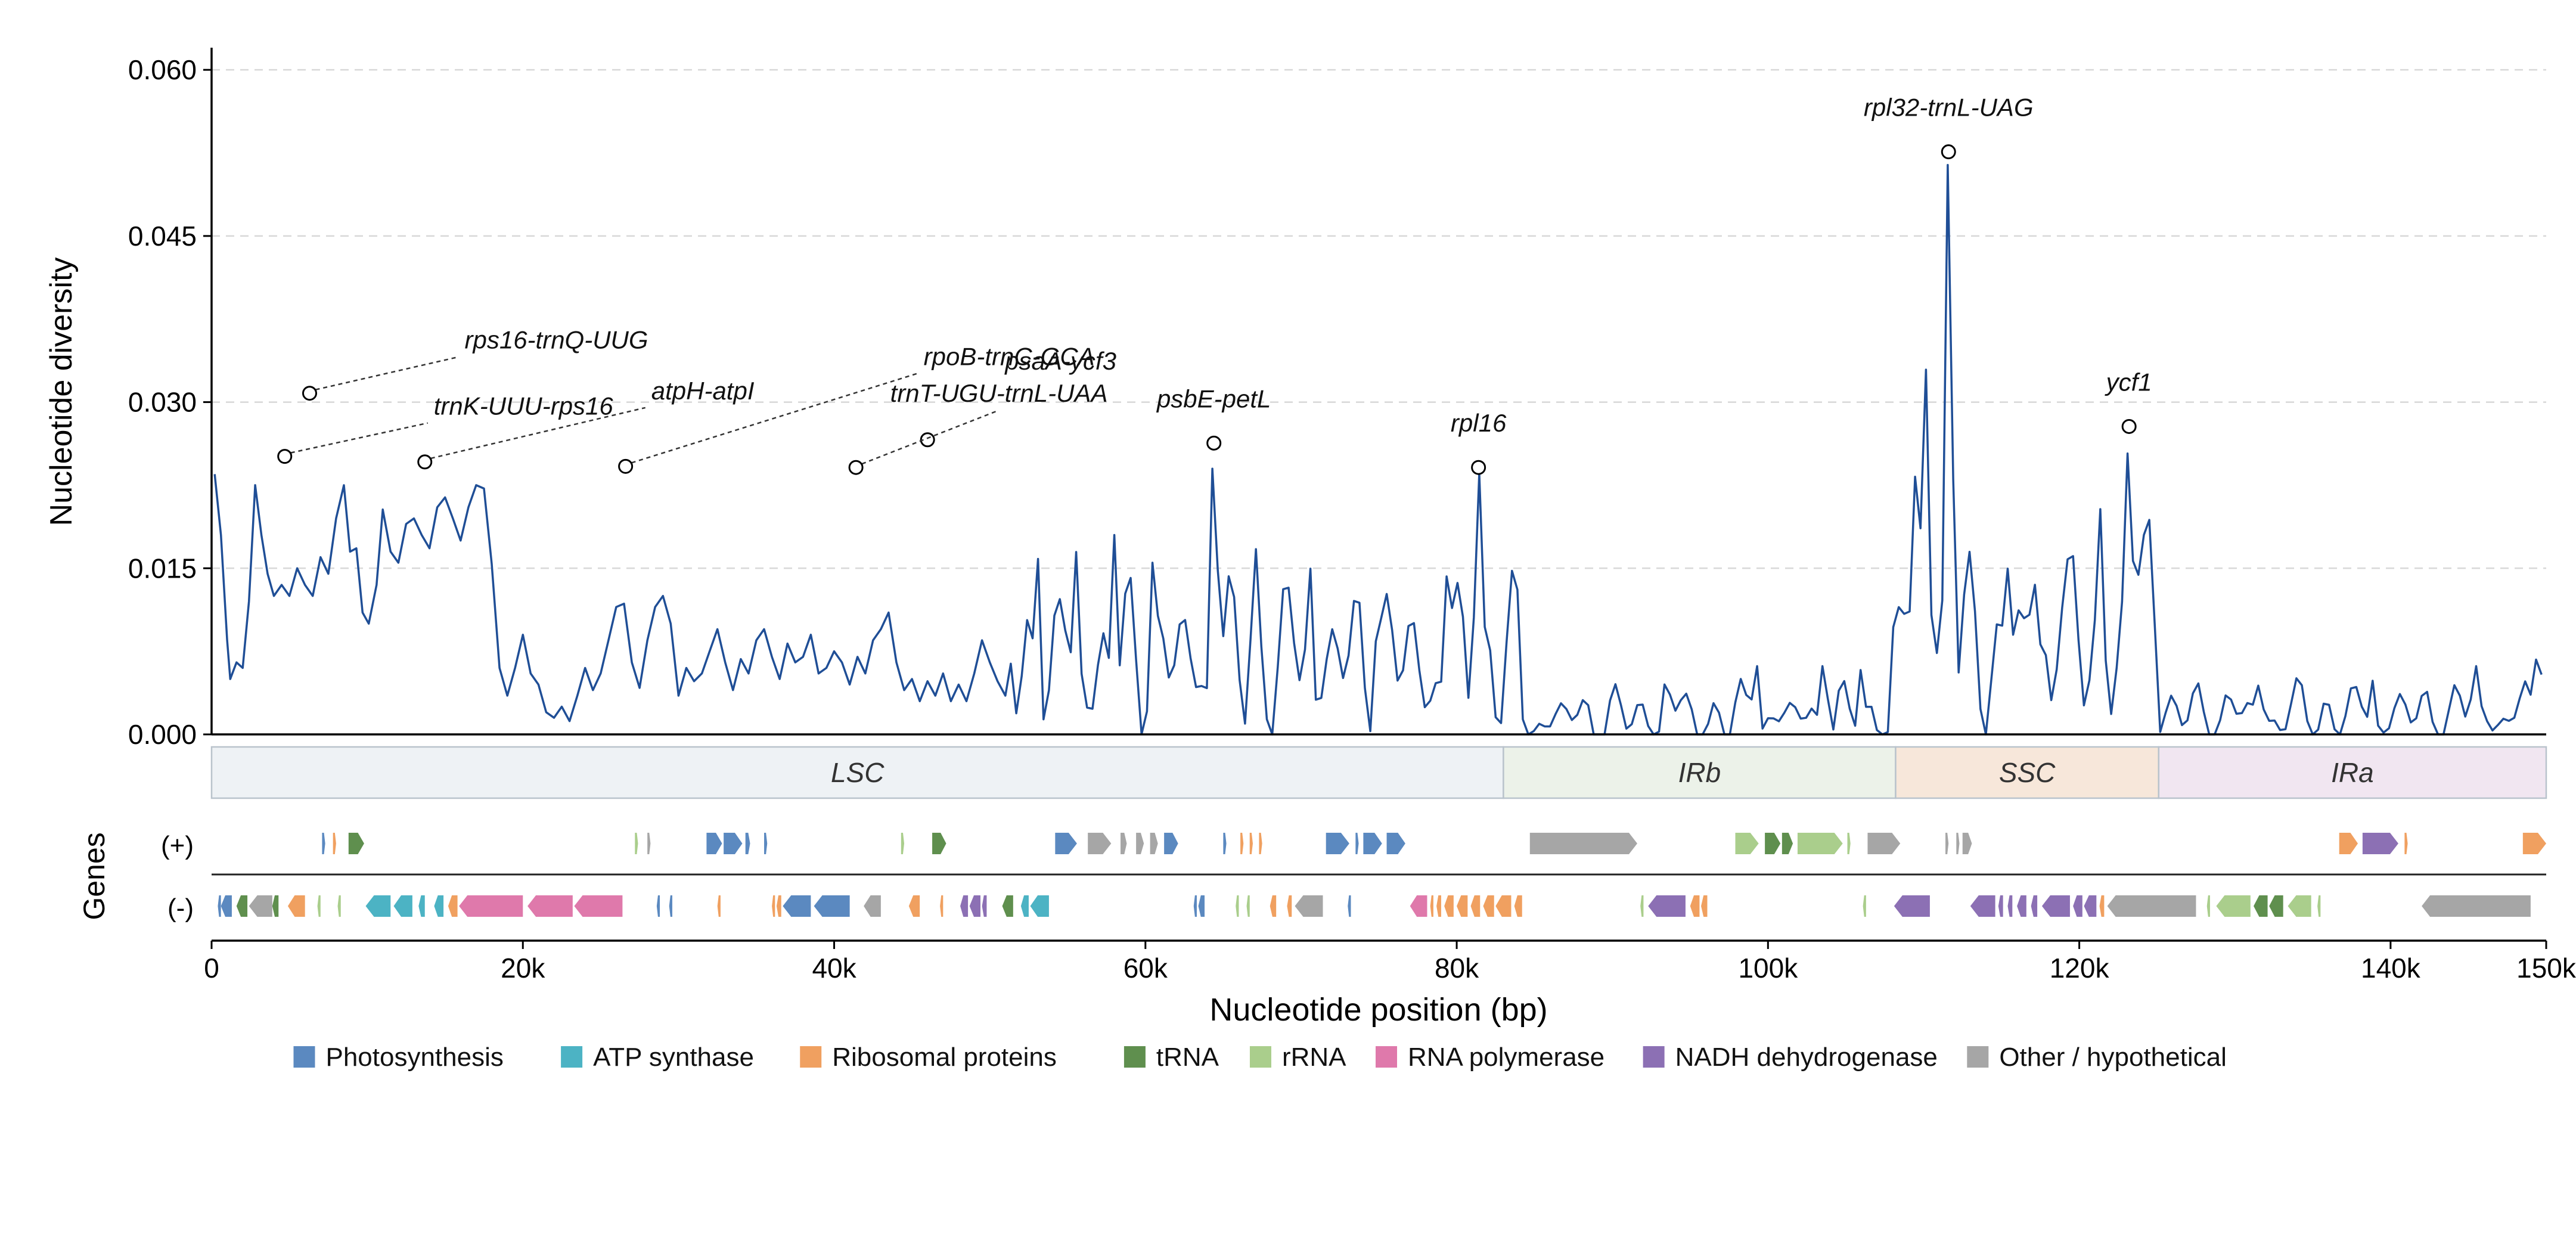  What do you see at coordinates (674, 1057) in the screenshot?
I see `legend-label: ATP synthase` at bounding box center [674, 1057].